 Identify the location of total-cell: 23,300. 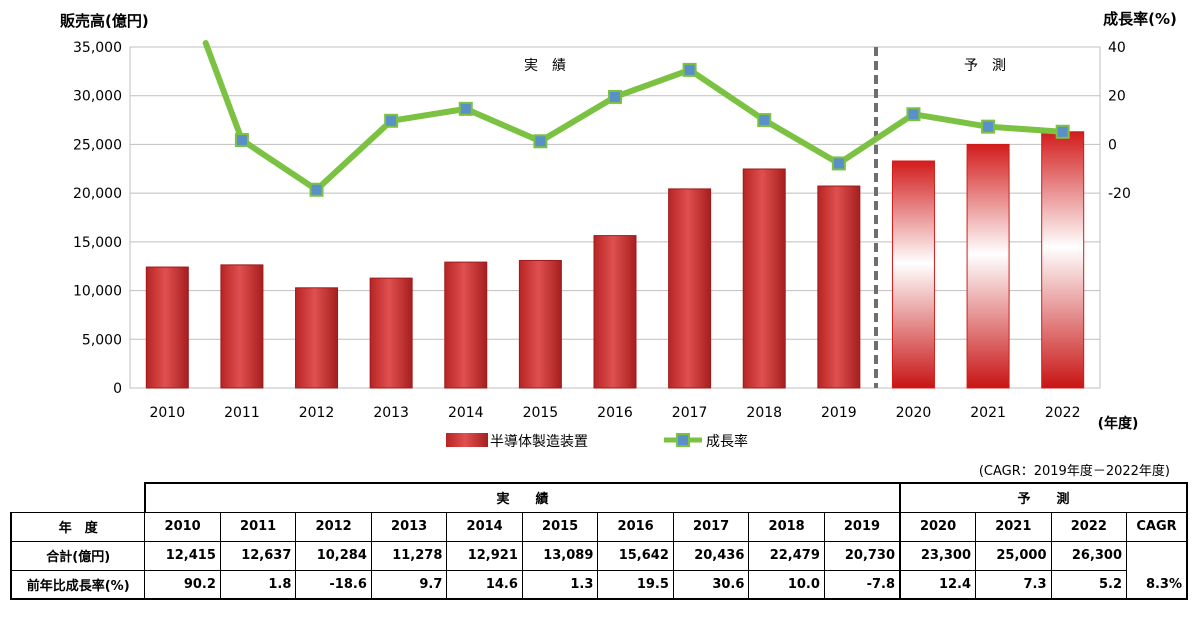
(938, 555).